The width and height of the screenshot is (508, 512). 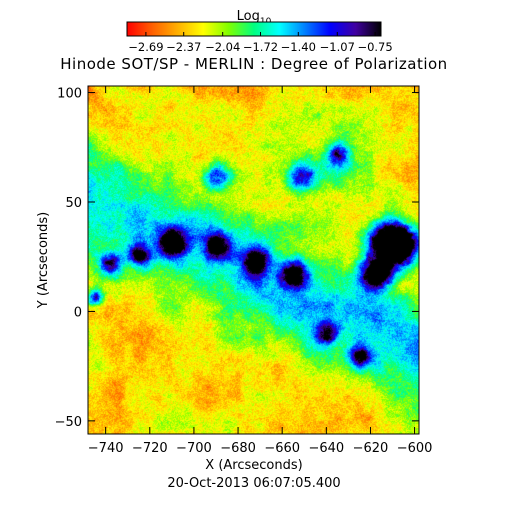 What do you see at coordinates (68, 422) in the screenshot?
I see `y-tick-label: −50` at bounding box center [68, 422].